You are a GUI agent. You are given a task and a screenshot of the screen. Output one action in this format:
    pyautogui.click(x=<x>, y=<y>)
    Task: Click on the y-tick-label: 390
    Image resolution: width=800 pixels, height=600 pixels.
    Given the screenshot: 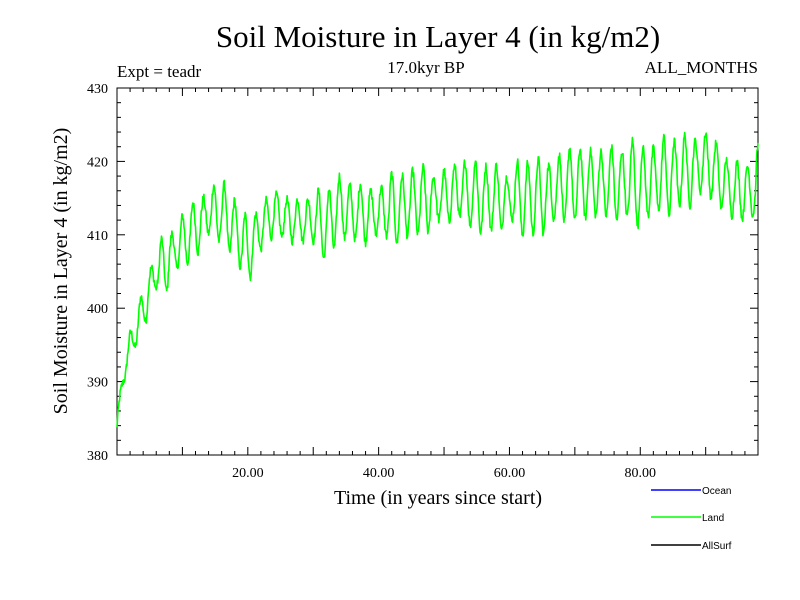 What is the action you would take?
    pyautogui.click(x=97, y=383)
    